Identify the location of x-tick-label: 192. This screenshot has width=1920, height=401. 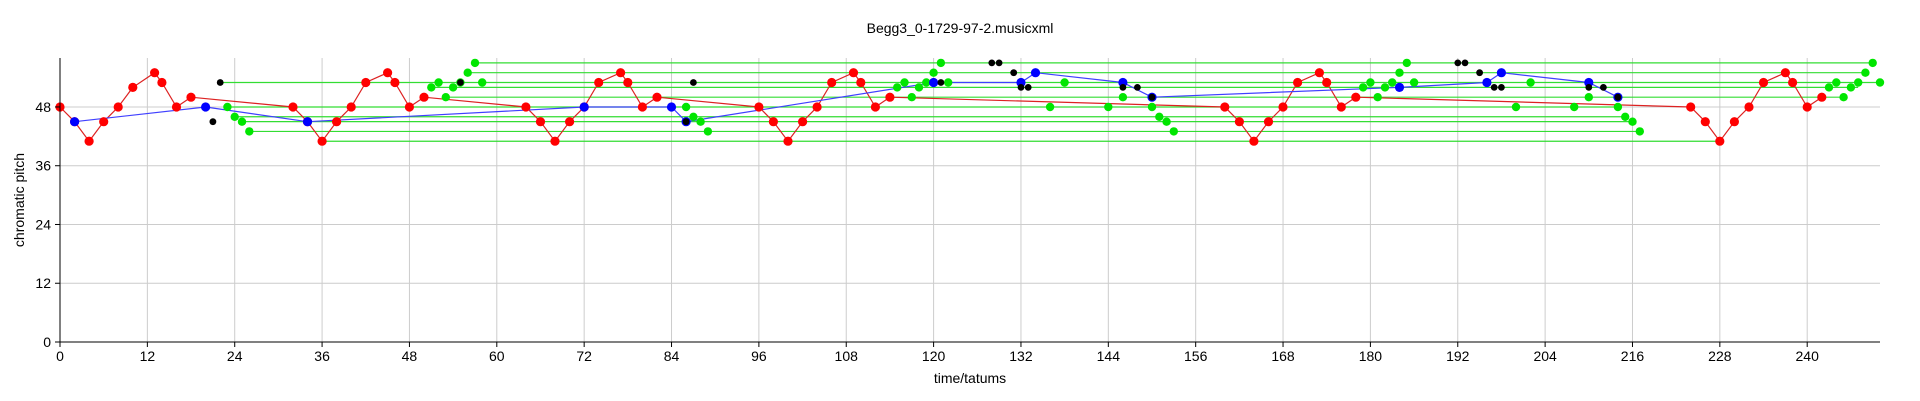
(1458, 356).